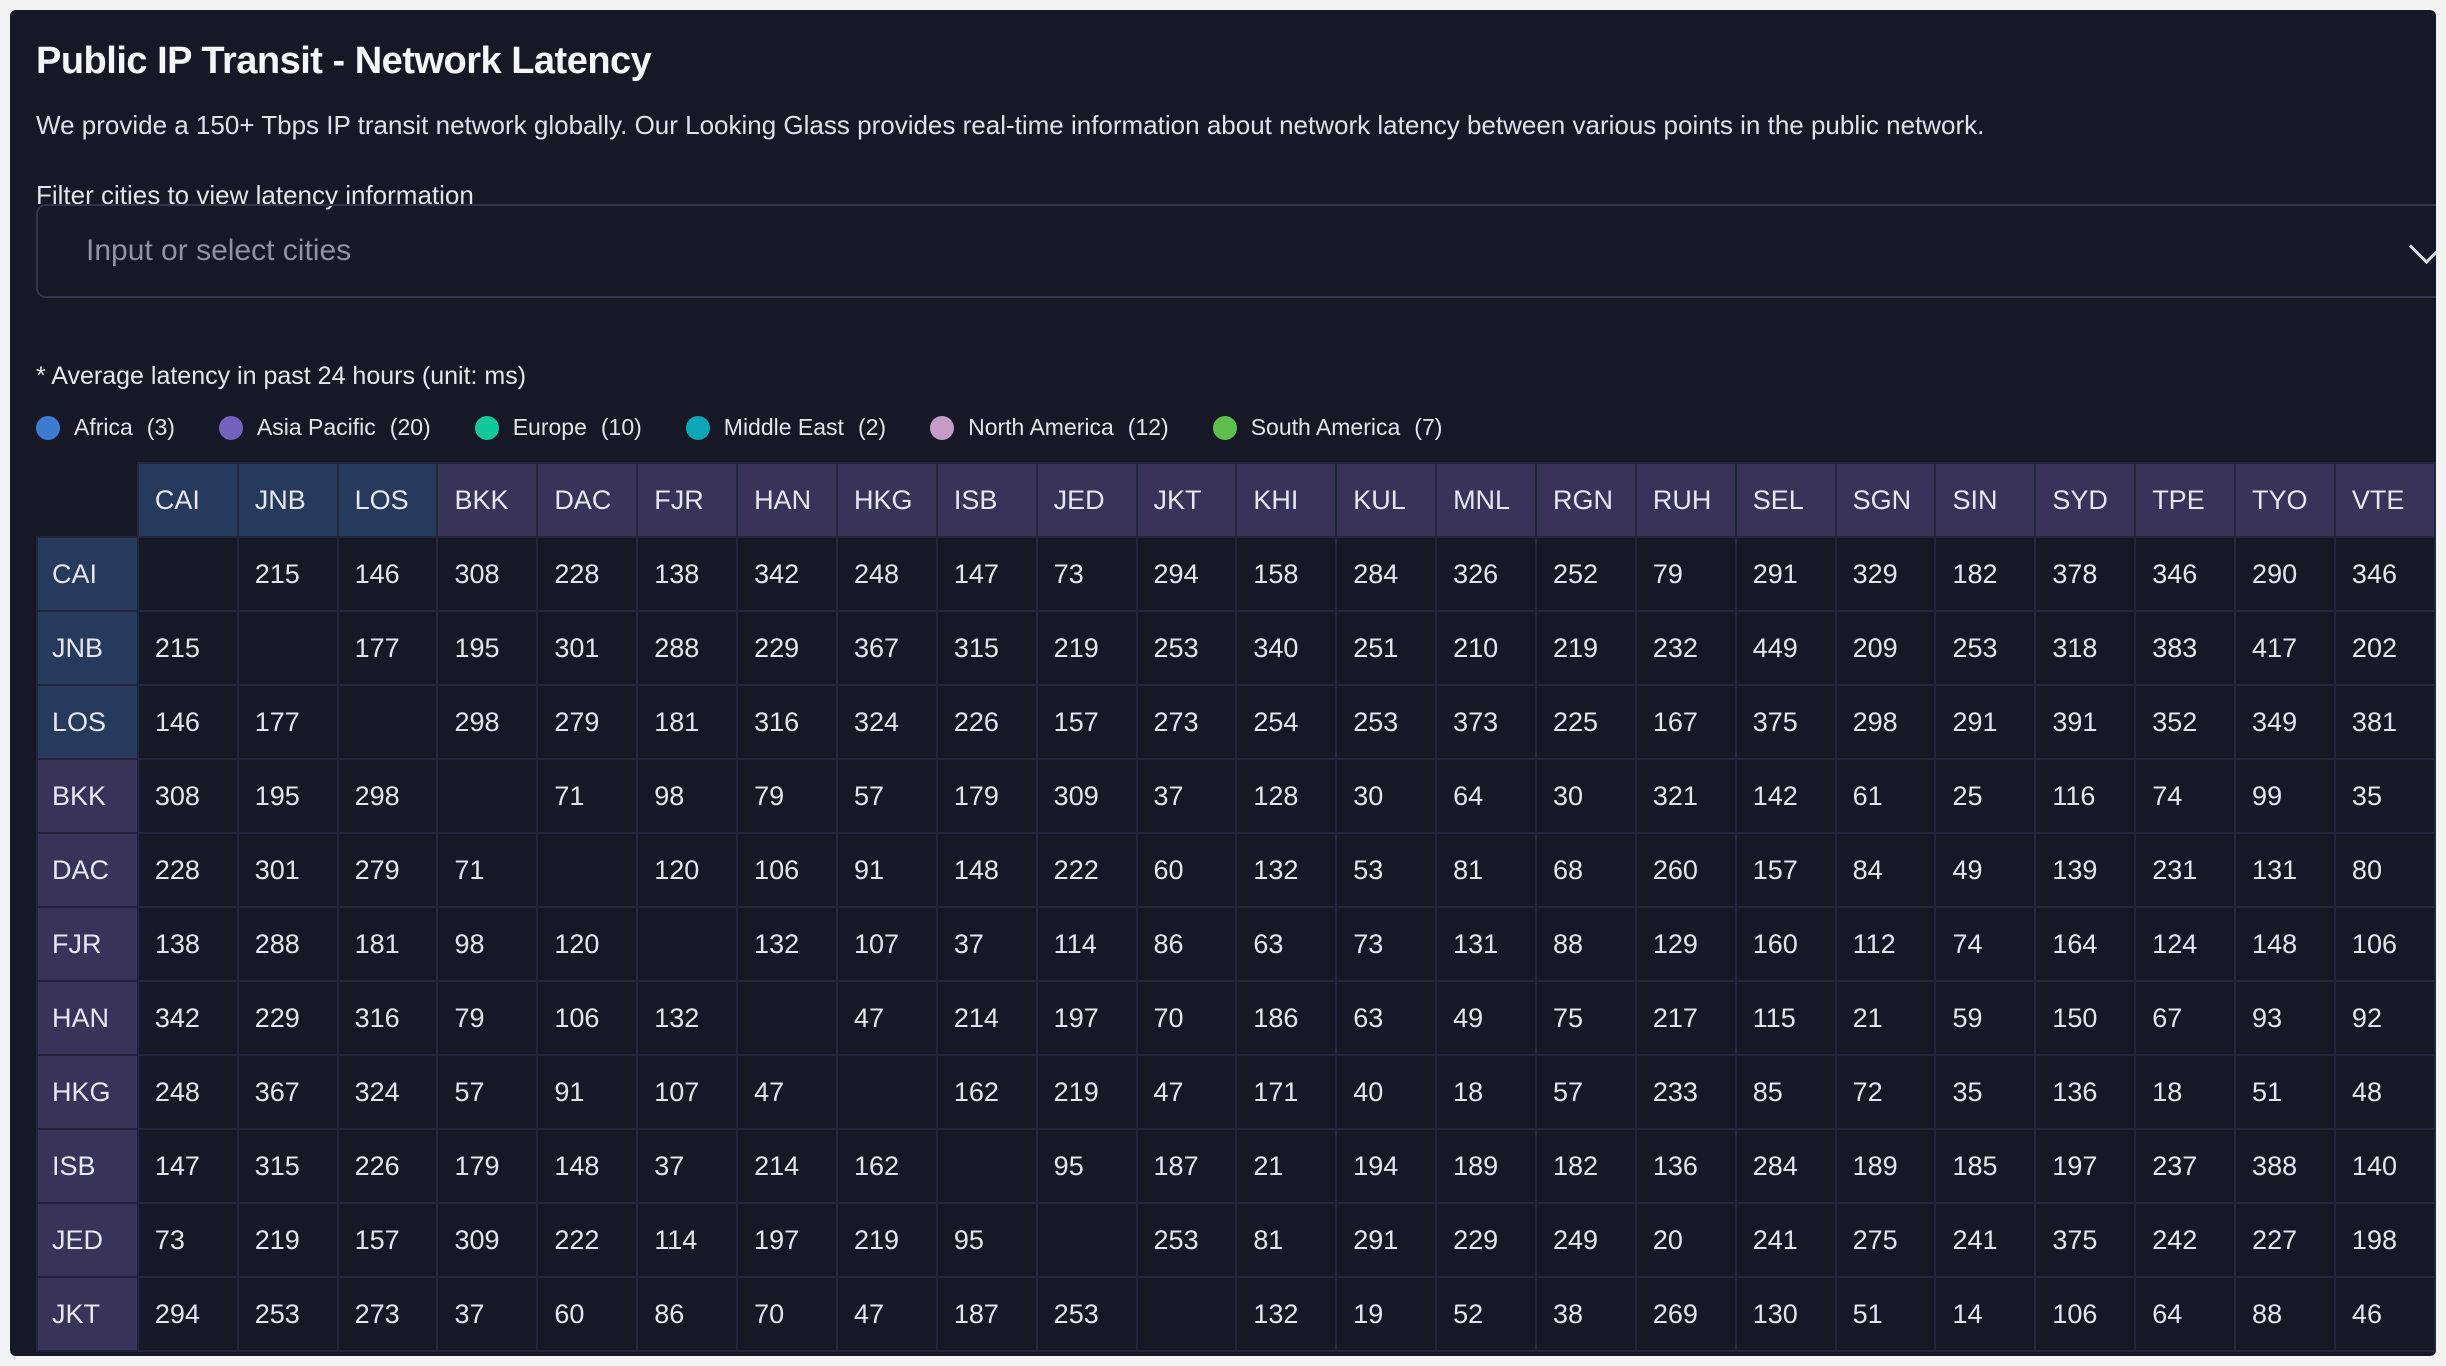 This screenshot has width=2446, height=1366. Describe the element at coordinates (87, 944) in the screenshot. I see `row-header-fjr: FJR` at that location.